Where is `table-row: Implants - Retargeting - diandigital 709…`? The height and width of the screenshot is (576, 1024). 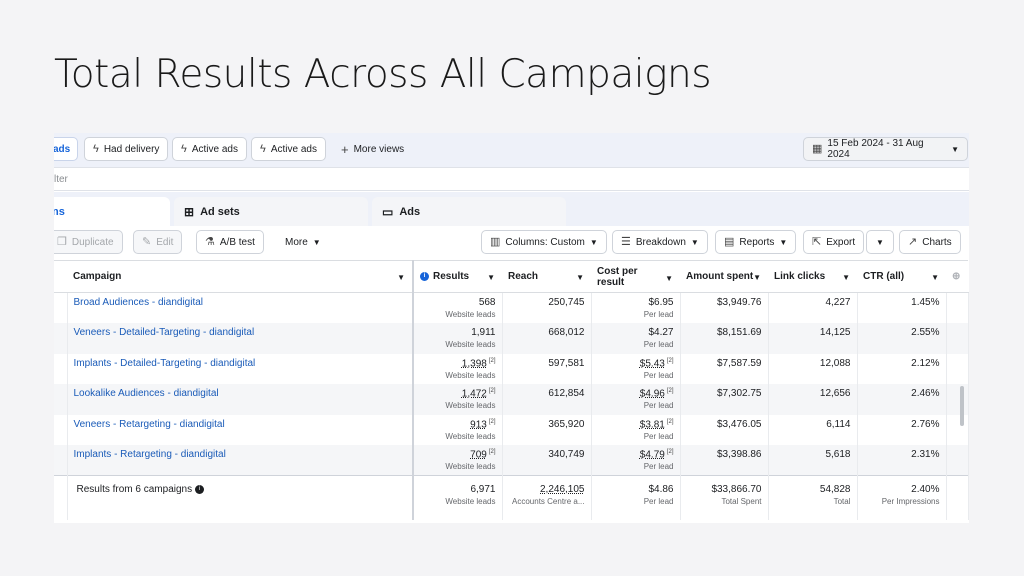 table-row: Implants - Retargeting - diandigital 709… is located at coordinates (511, 460).